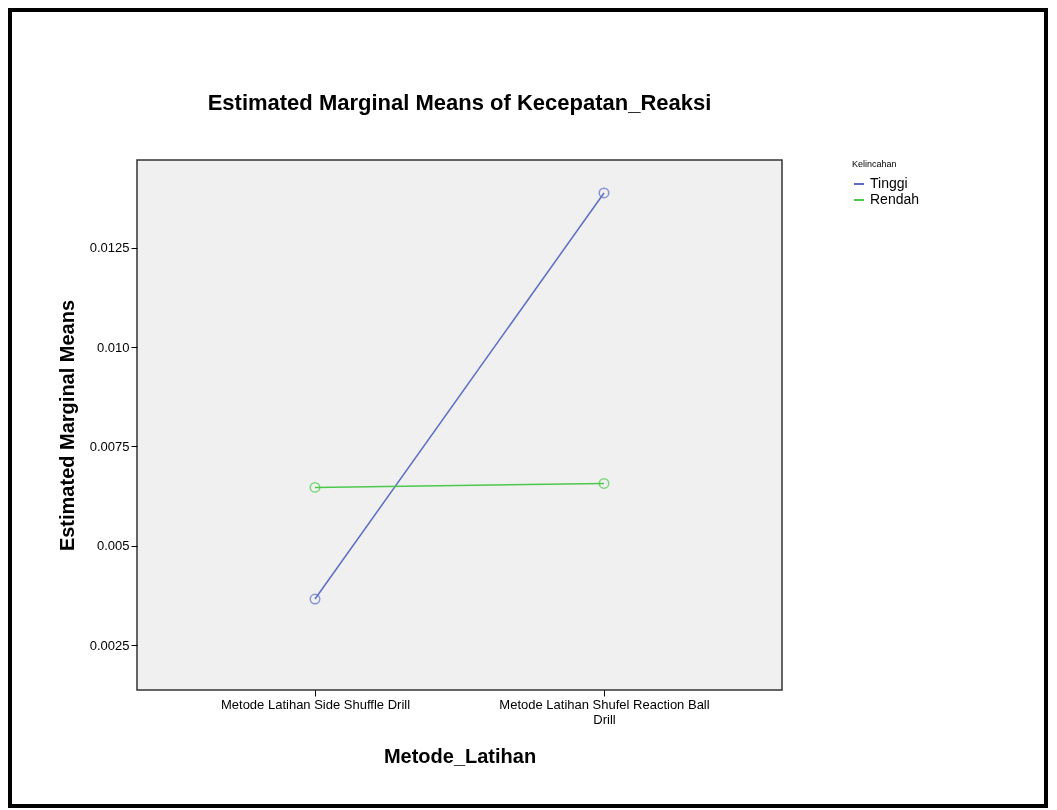  What do you see at coordinates (113, 347) in the screenshot?
I see `y-tick-label: 0.010` at bounding box center [113, 347].